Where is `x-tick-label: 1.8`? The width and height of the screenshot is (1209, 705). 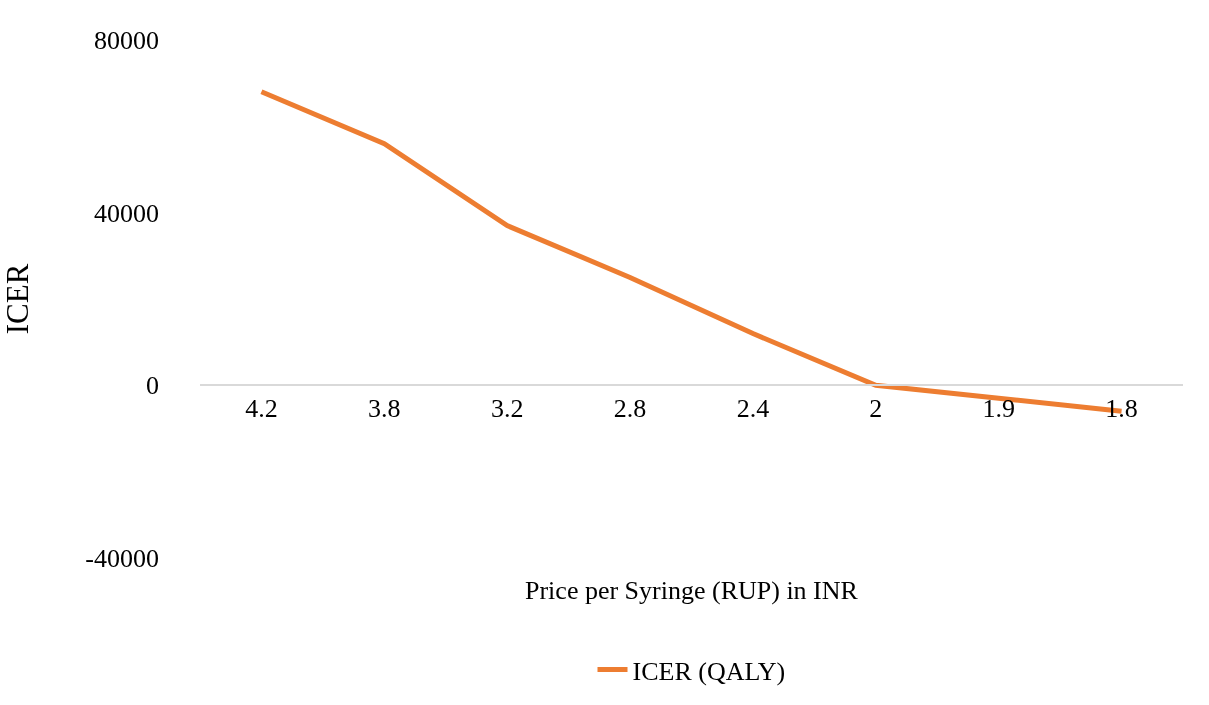 x-tick-label: 1.8 is located at coordinates (1121, 409).